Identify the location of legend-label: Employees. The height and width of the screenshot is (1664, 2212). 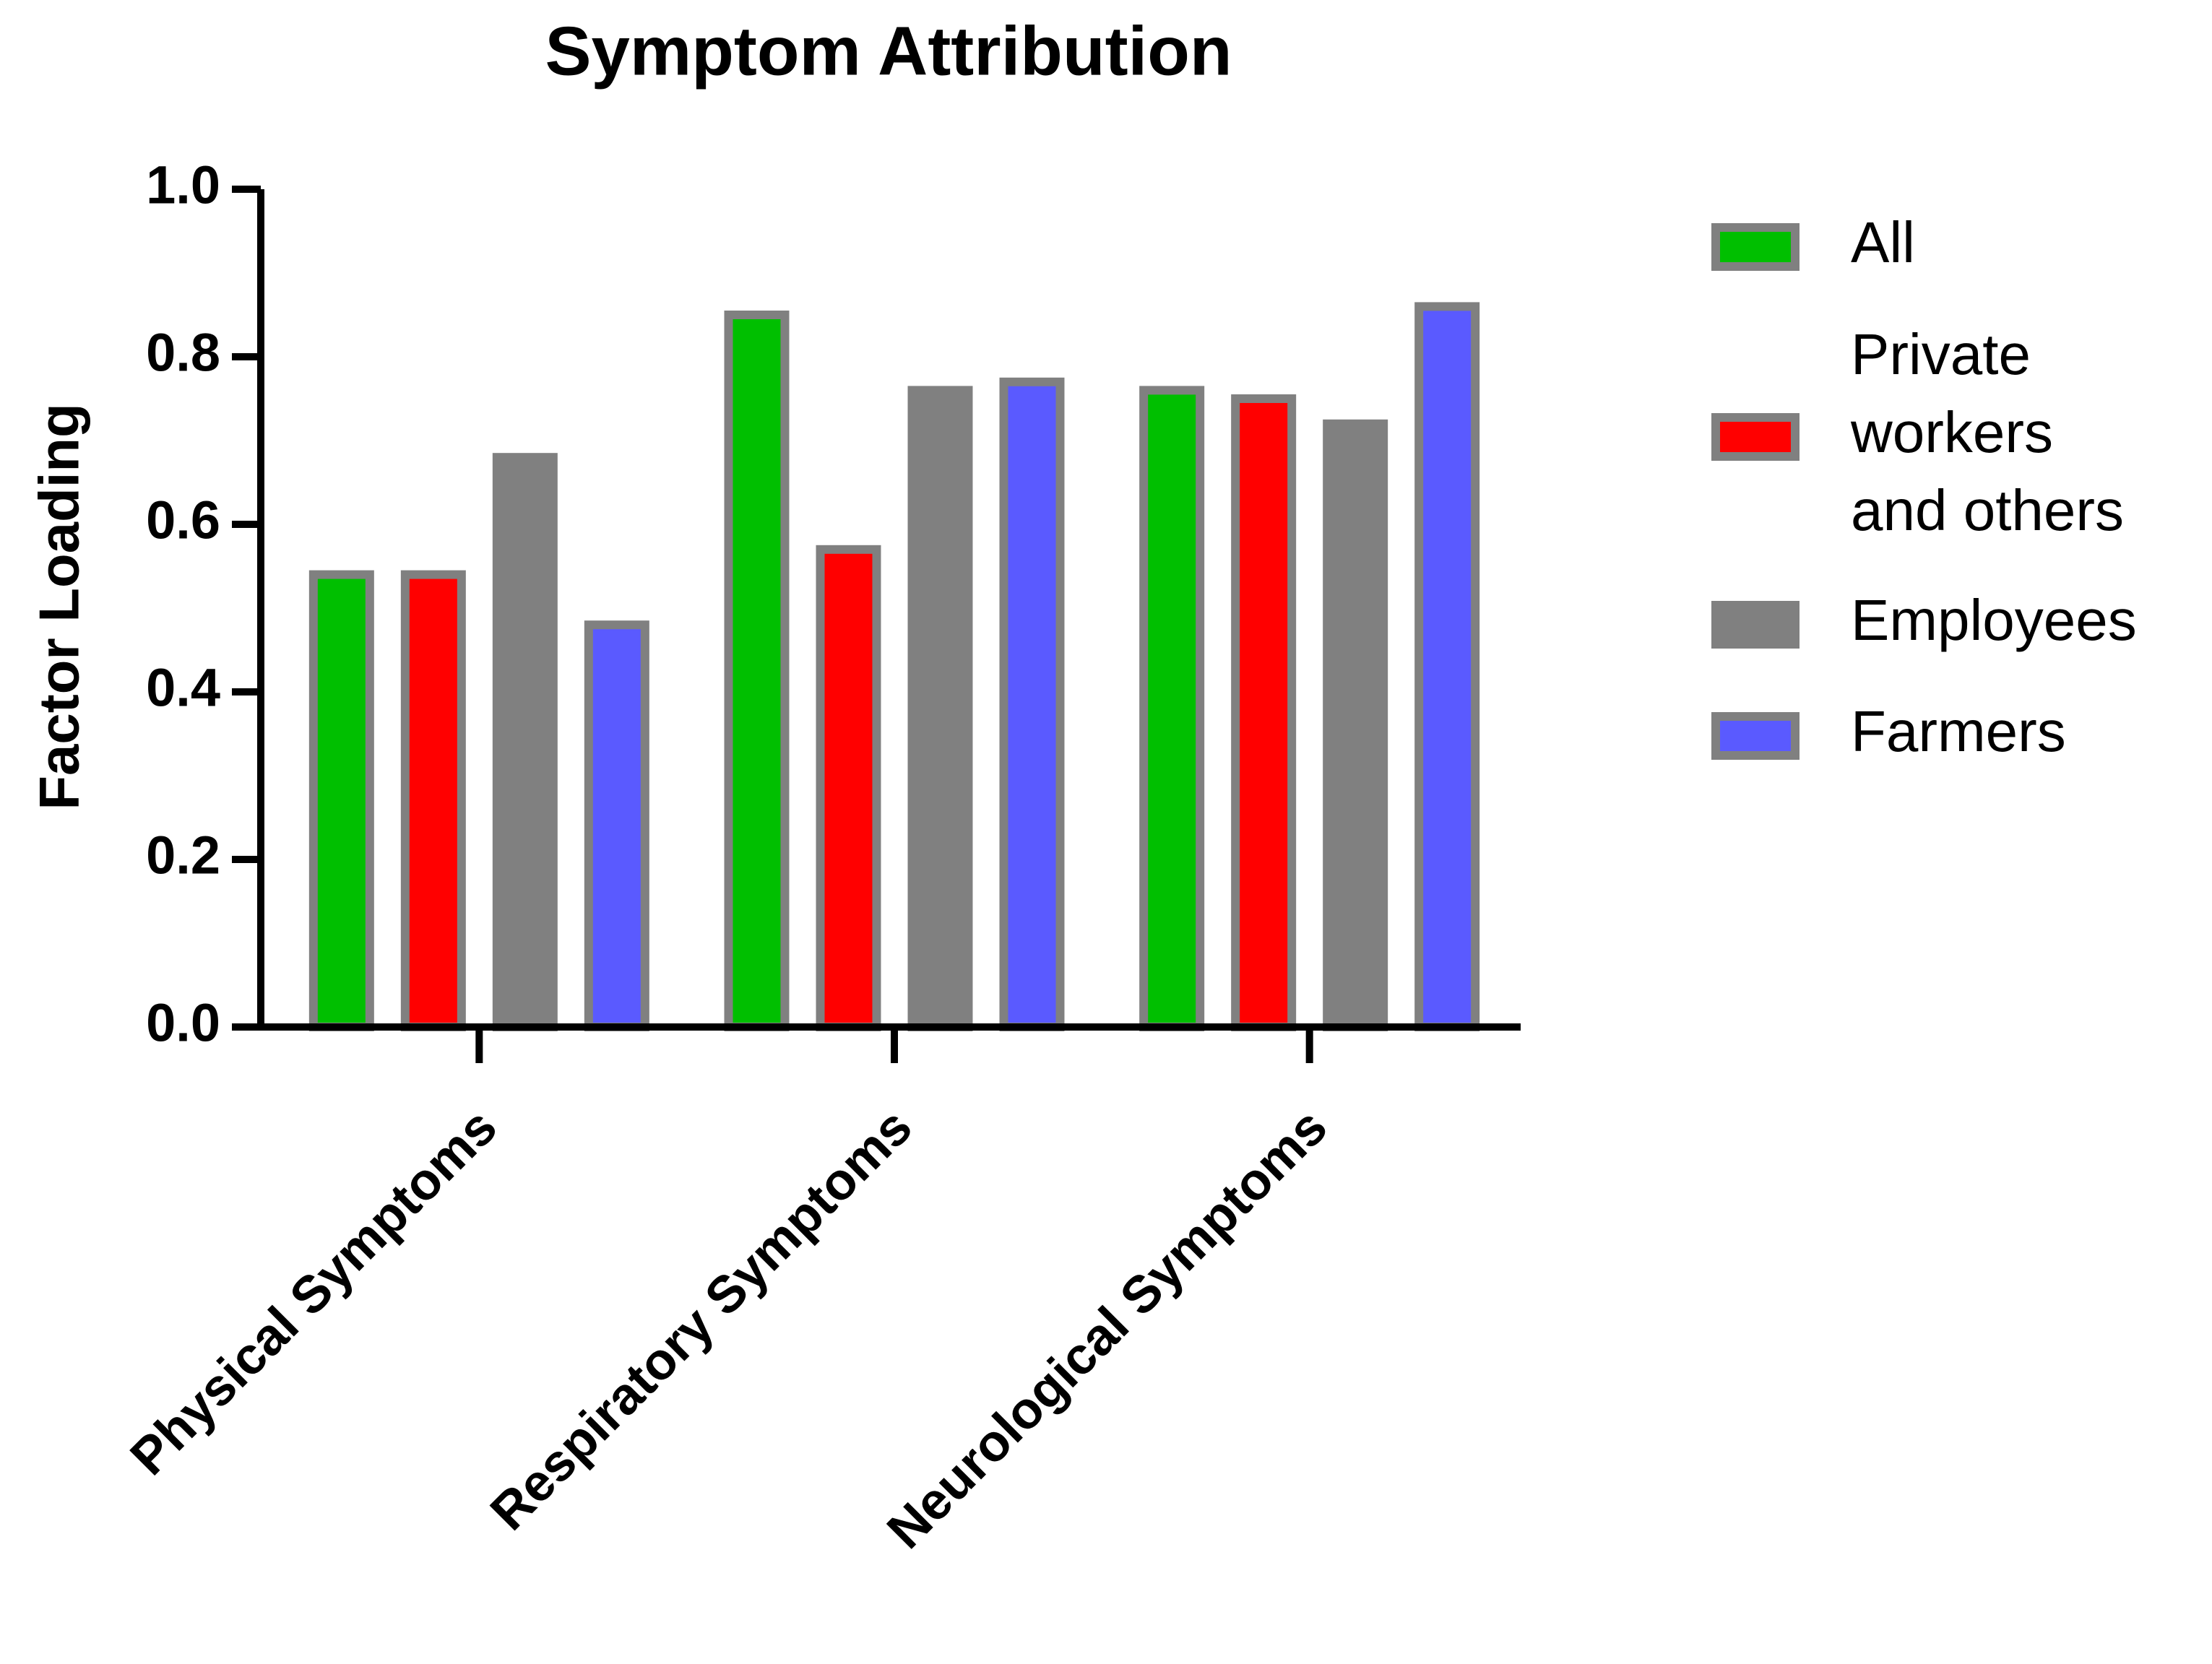
(1994, 620).